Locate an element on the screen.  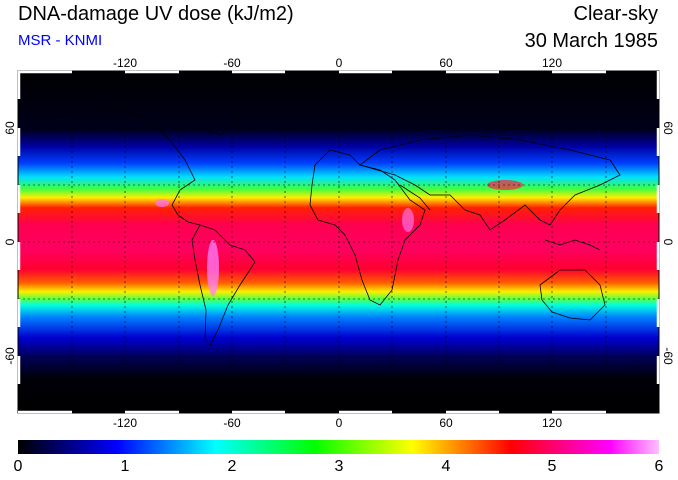
lat-label-left: -60 is located at coordinates (10, 356).